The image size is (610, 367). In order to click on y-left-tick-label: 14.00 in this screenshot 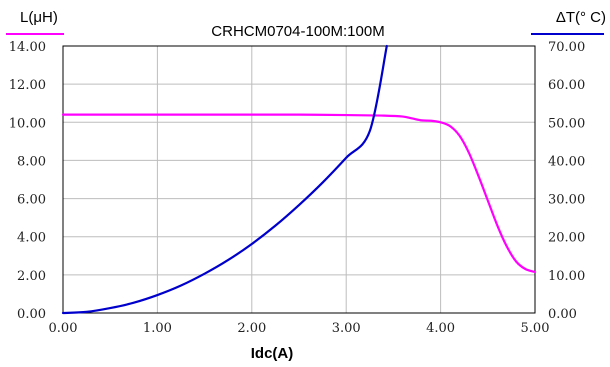, I will do `click(27, 47)`.